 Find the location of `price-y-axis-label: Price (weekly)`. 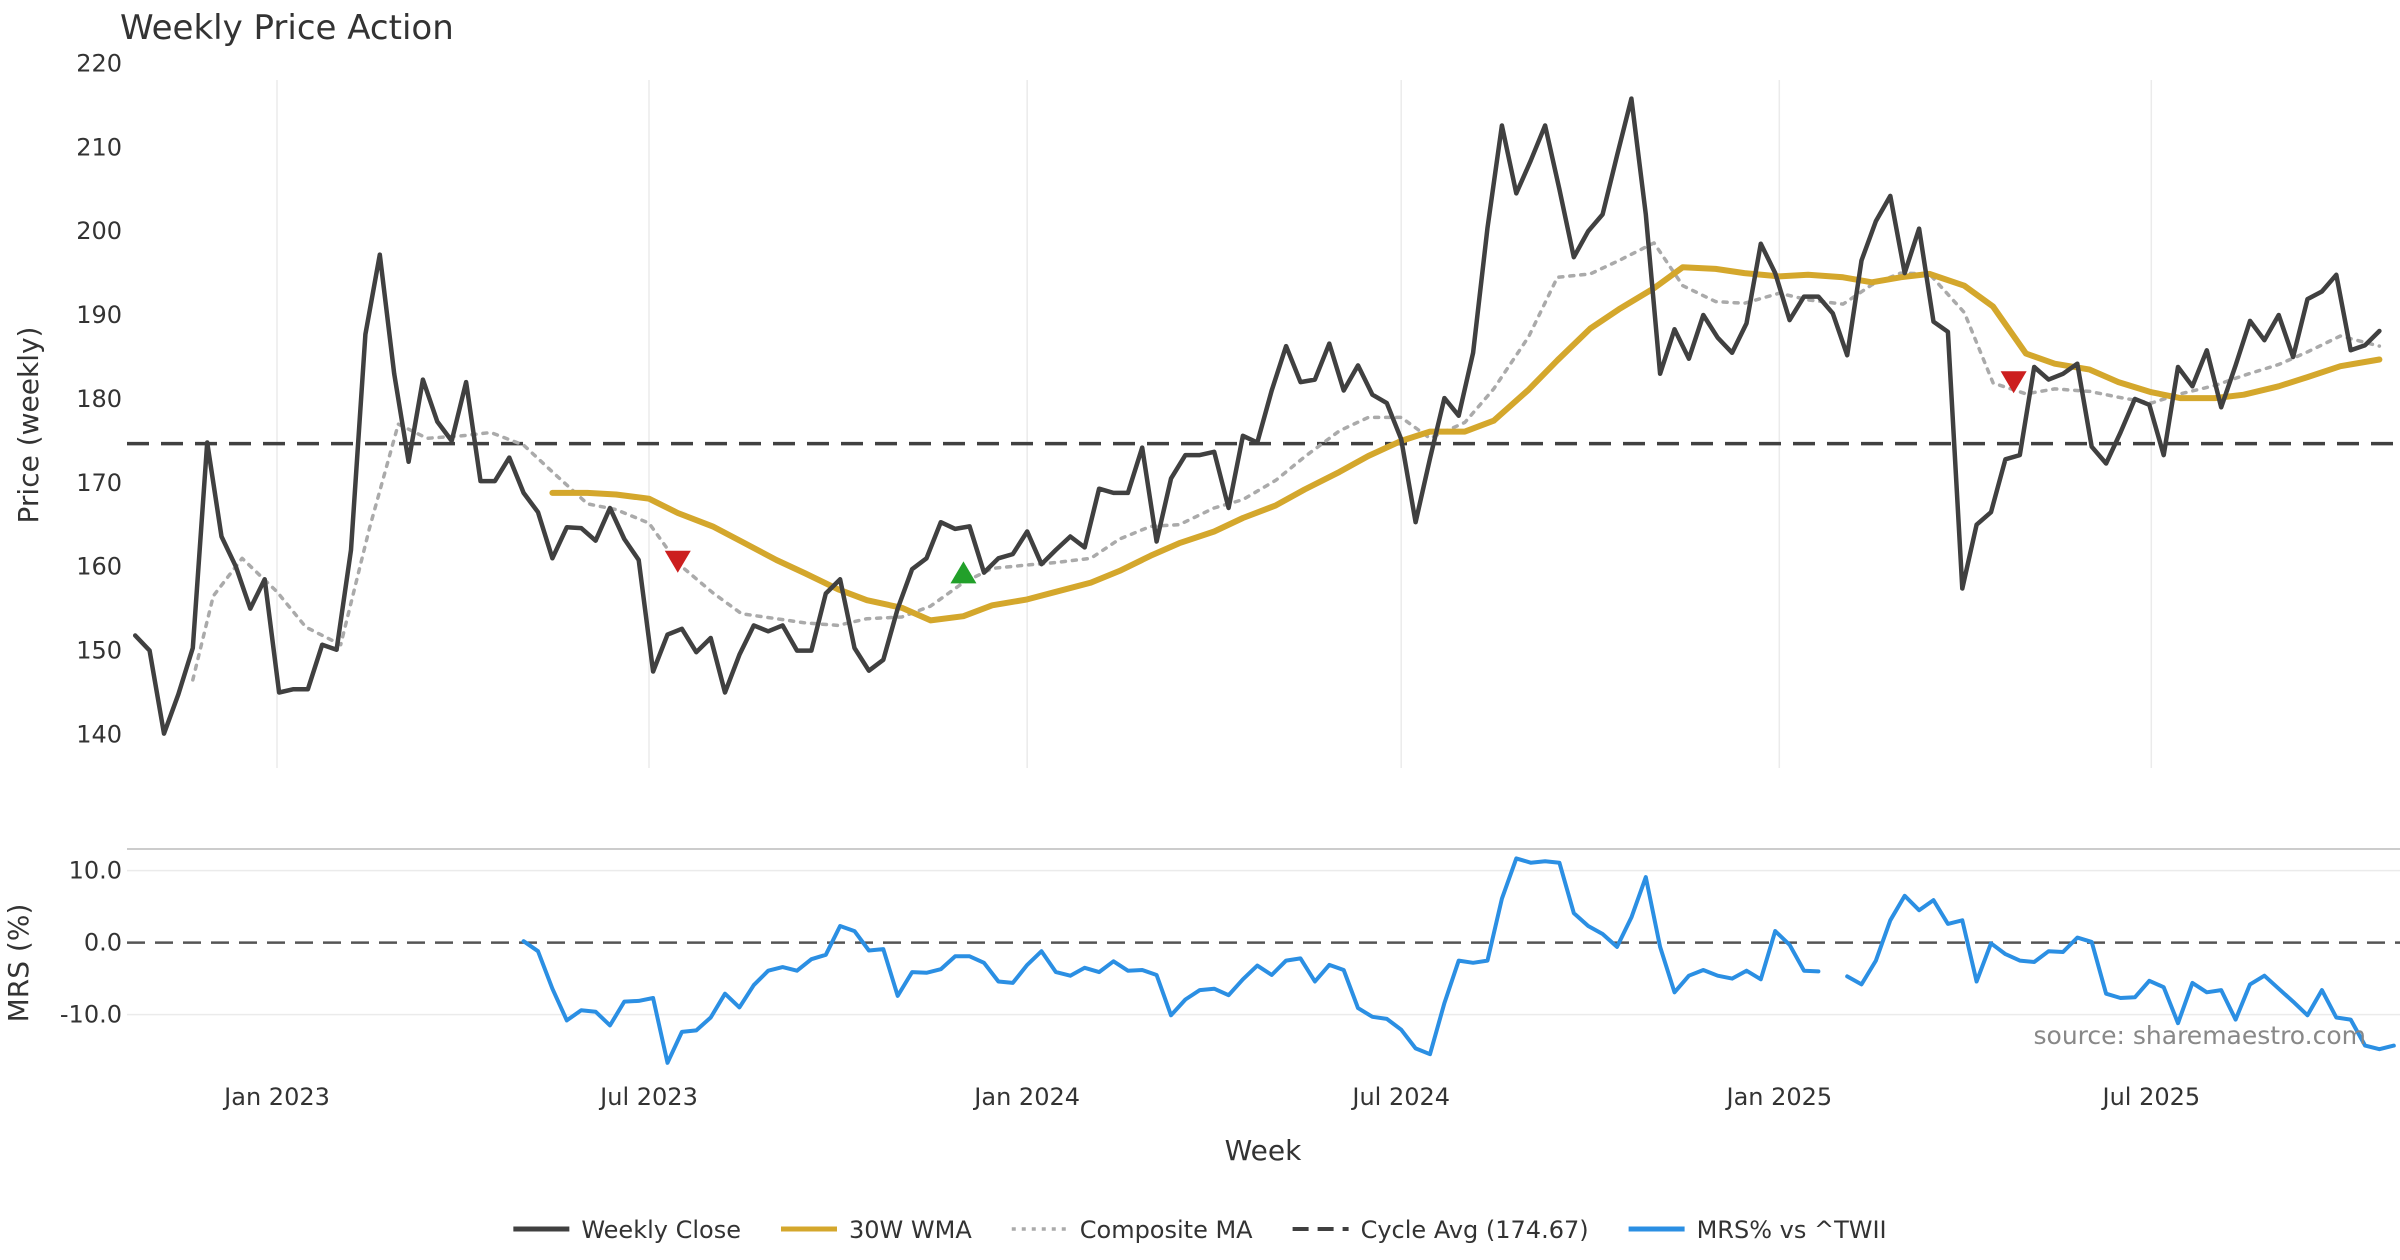

price-y-axis-label: Price (weekly) is located at coordinates (28, 425).